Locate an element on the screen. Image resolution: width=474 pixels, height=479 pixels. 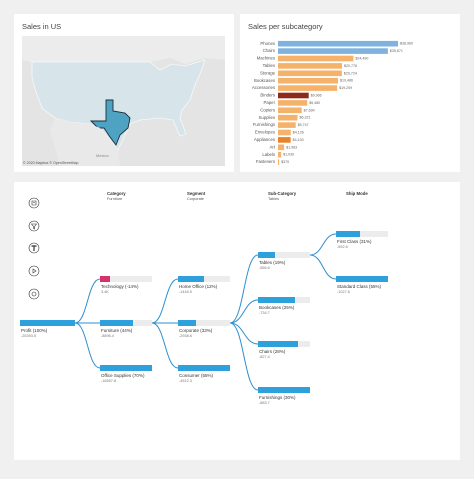
node-label: Home Office (12%) is located at coordinates (198, 286).